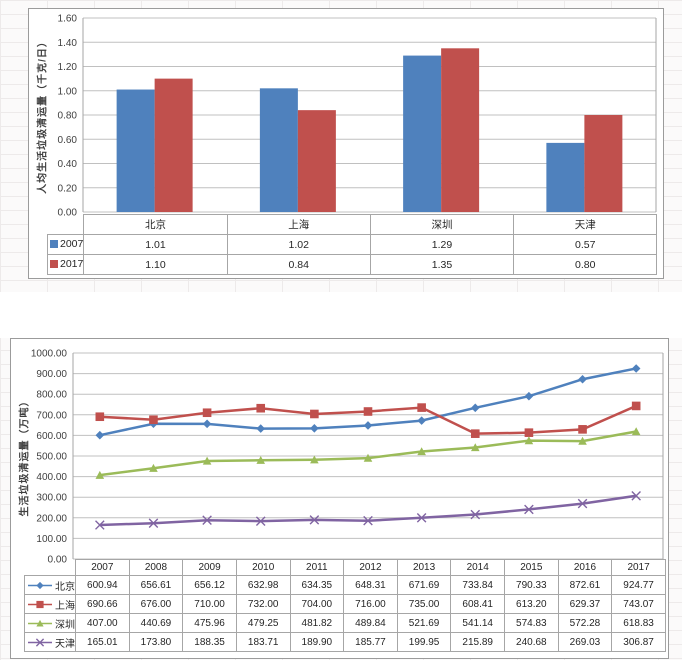 The height and width of the screenshot is (660, 682). Describe the element at coordinates (68, 91) in the screenshot. I see `y-tick-label: 1.00` at that location.